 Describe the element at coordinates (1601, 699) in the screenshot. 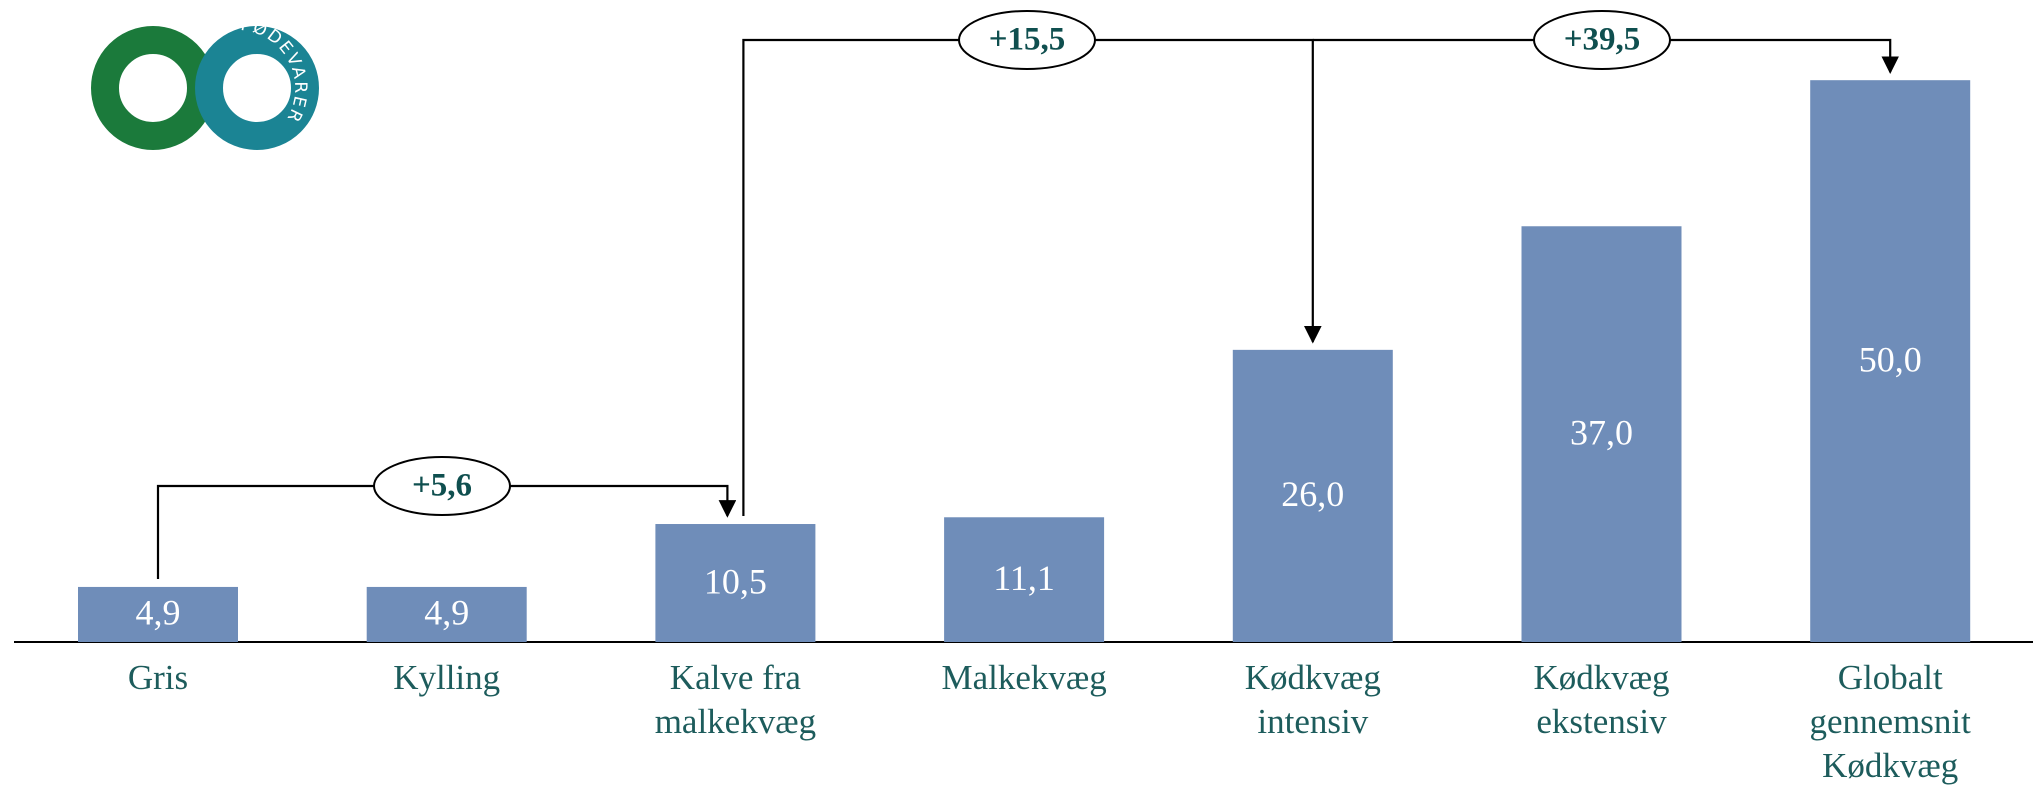

I see `category-label: Kødkvæg ekstensiv` at that location.